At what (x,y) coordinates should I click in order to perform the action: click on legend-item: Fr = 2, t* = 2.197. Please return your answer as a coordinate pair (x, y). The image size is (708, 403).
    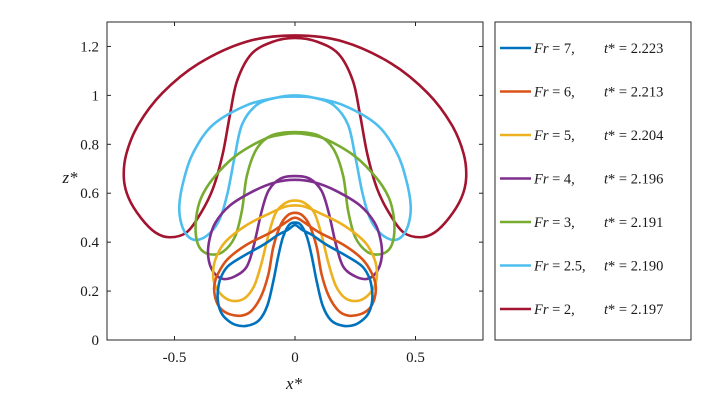
    Looking at the image, I should click on (581, 310).